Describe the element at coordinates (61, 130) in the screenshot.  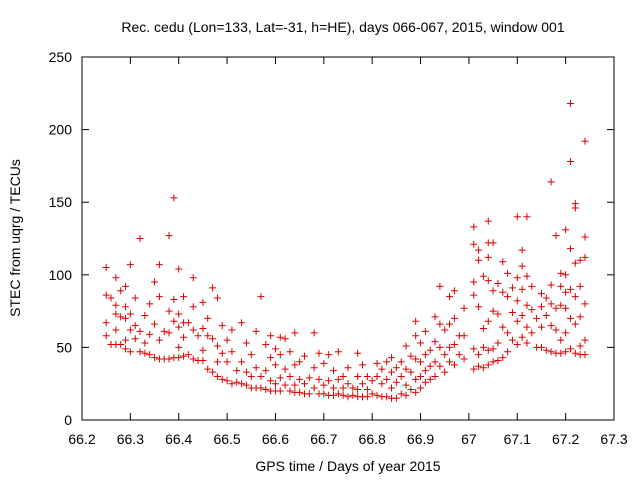
I see `y-tick-label: 200` at that location.